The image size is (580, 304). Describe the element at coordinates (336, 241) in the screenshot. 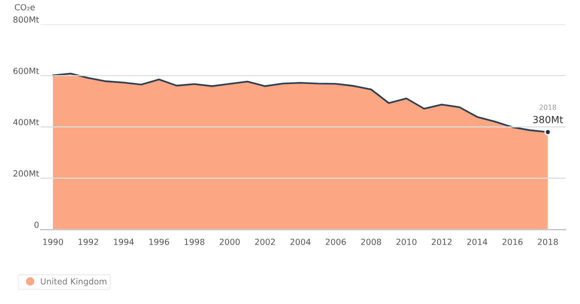

I see `x-tick-label: 2006` at that location.